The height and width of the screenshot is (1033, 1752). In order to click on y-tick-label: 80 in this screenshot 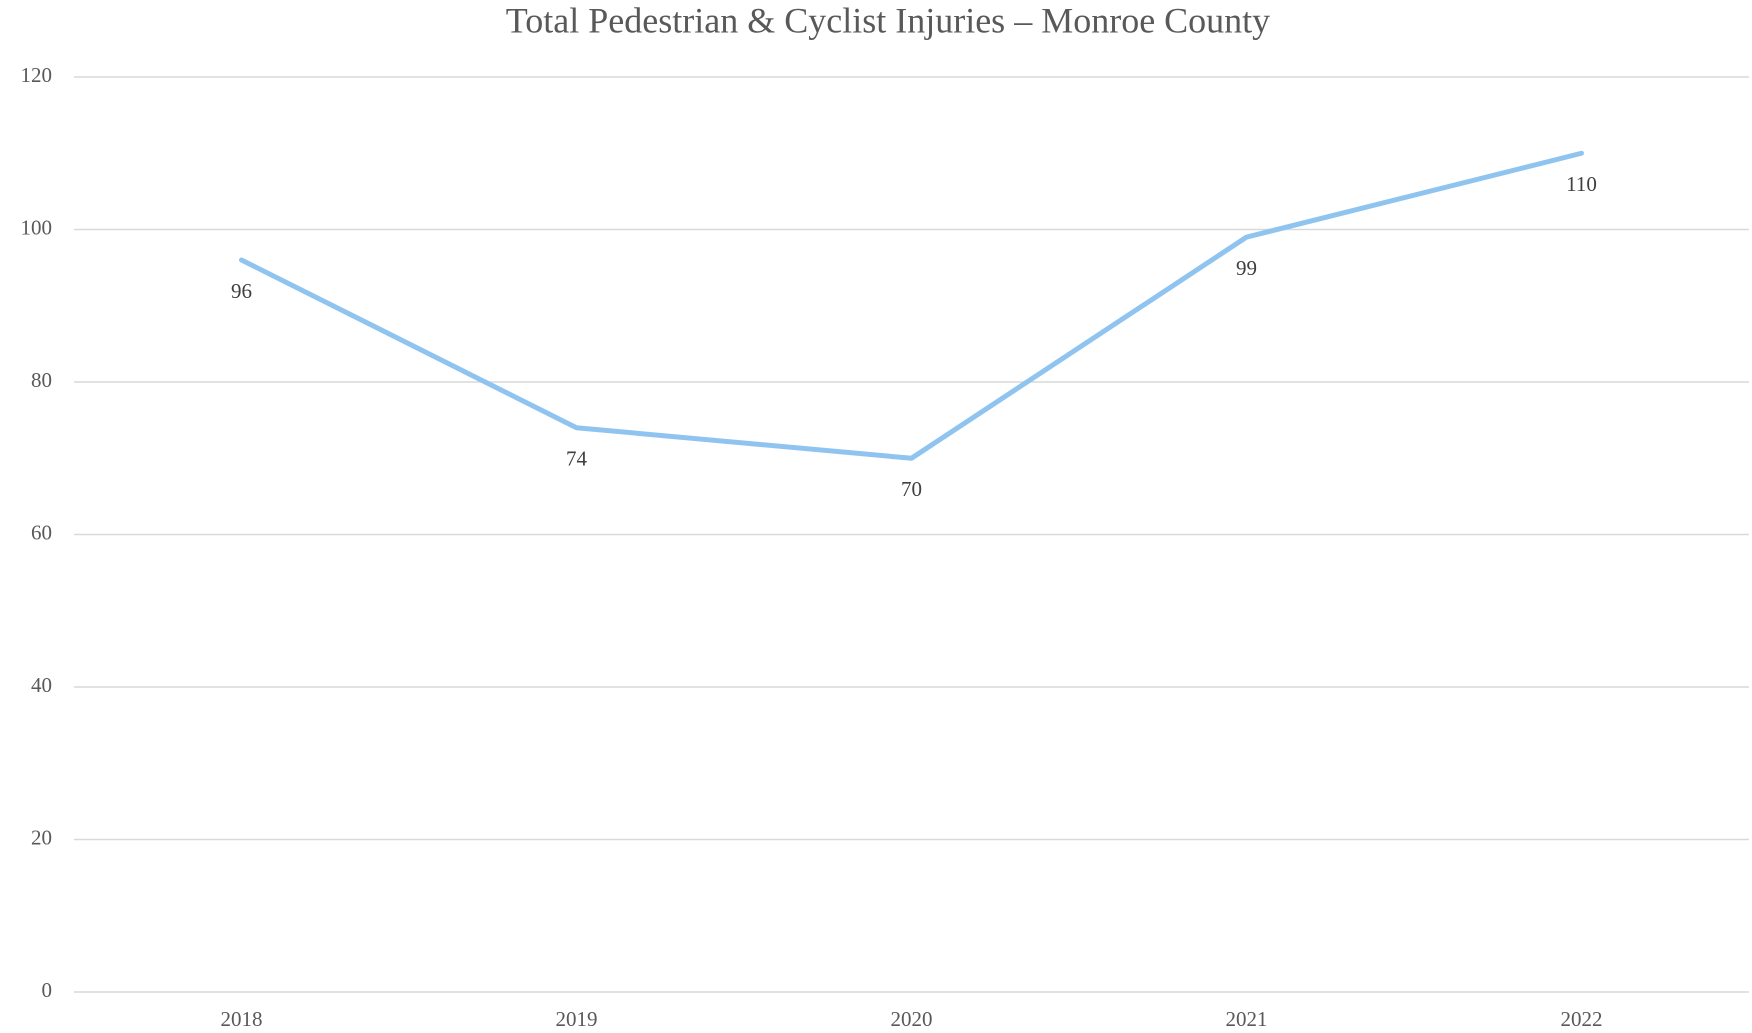, I will do `click(41, 380)`.